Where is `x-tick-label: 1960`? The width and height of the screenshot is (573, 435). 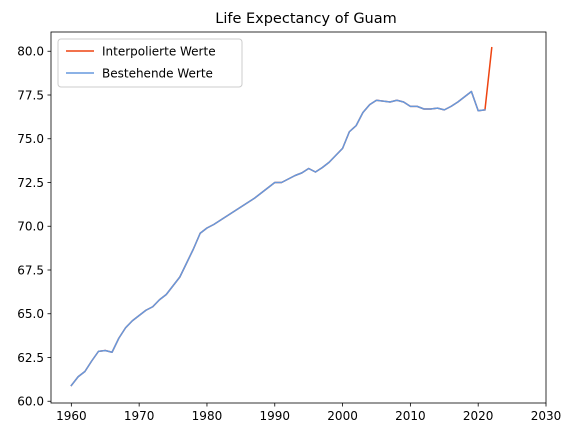
x-tick-label: 1960 is located at coordinates (71, 416).